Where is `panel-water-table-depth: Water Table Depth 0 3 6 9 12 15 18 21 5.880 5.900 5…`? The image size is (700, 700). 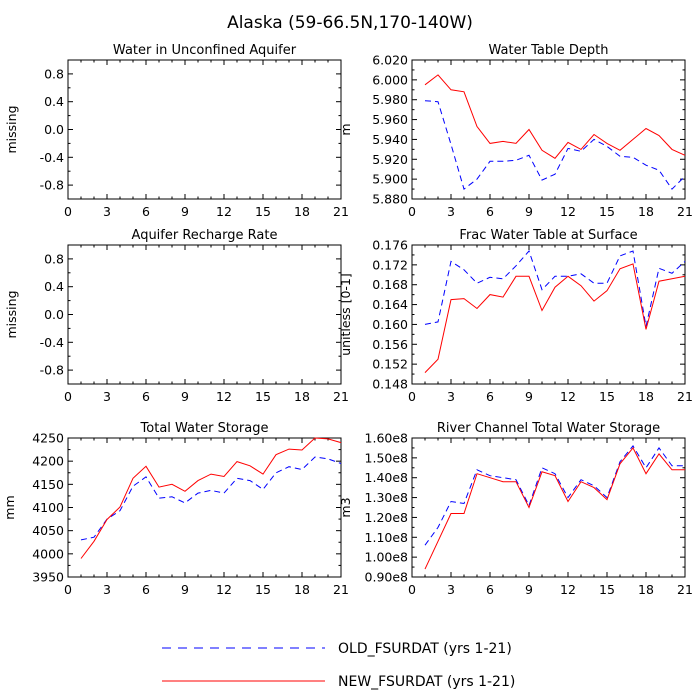 panel-water-table-depth: Water Table Depth 0 3 6 9 12 15 18 21 5.880 5.900 5… is located at coordinates (515, 131).